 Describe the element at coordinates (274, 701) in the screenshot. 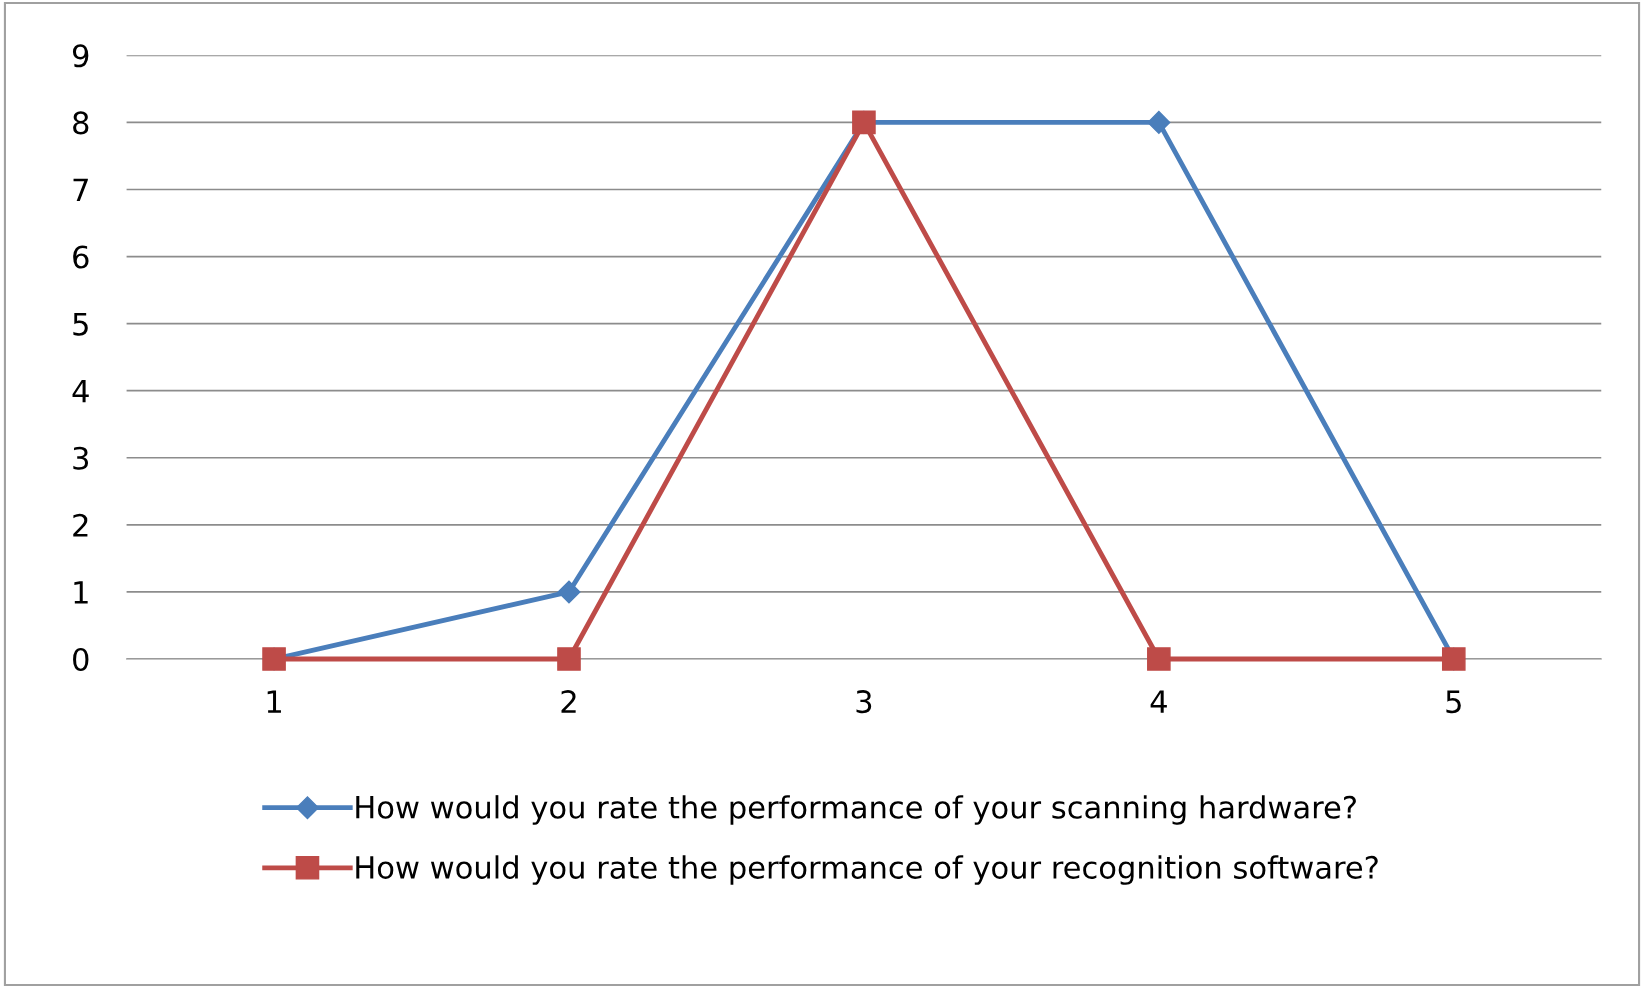

I see `x-tick-label: 1` at that location.